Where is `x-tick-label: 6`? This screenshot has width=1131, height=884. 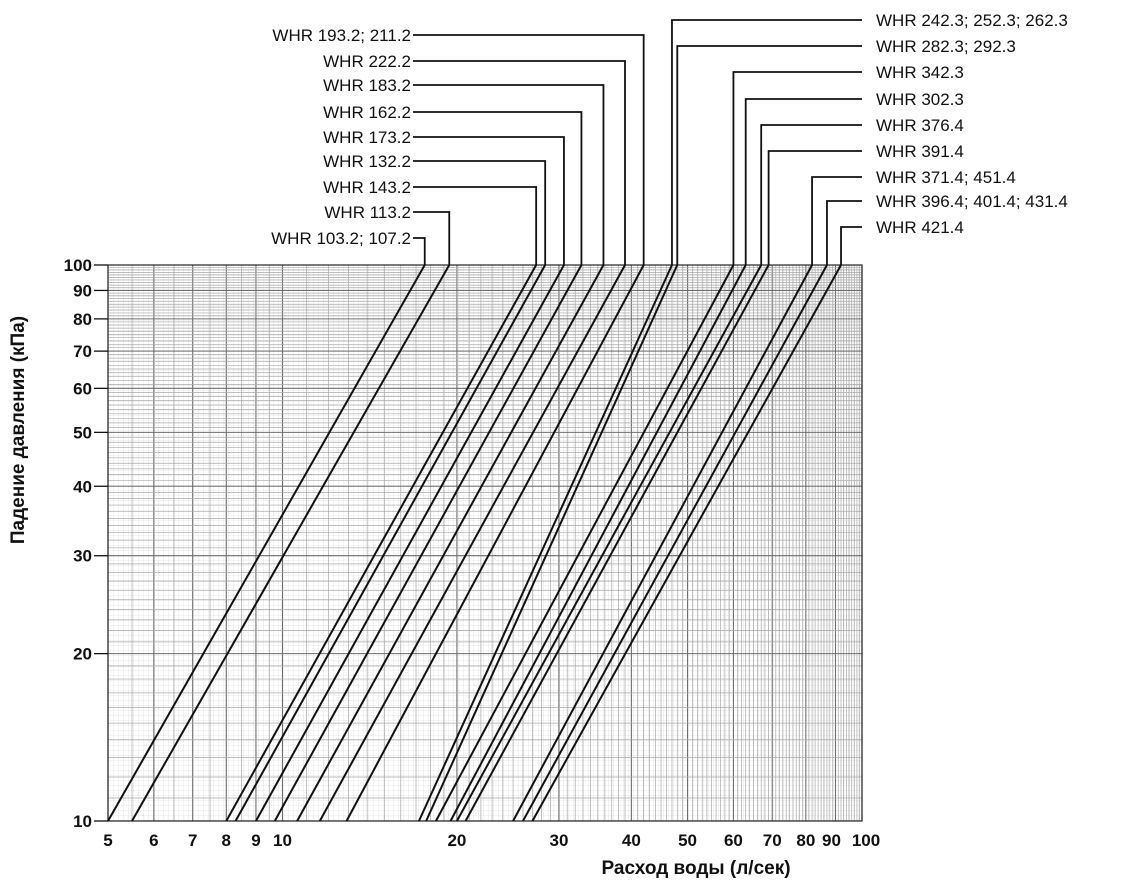
x-tick-label: 6 is located at coordinates (153, 840).